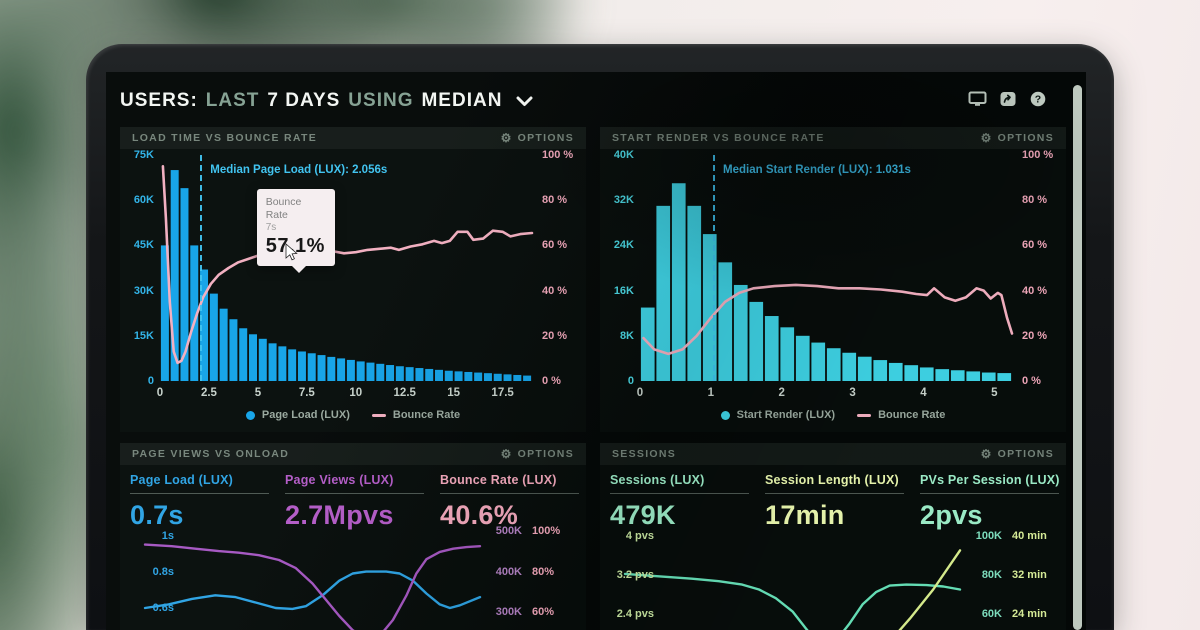 The width and height of the screenshot is (1200, 630). I want to click on scrollbar, so click(1077, 357).